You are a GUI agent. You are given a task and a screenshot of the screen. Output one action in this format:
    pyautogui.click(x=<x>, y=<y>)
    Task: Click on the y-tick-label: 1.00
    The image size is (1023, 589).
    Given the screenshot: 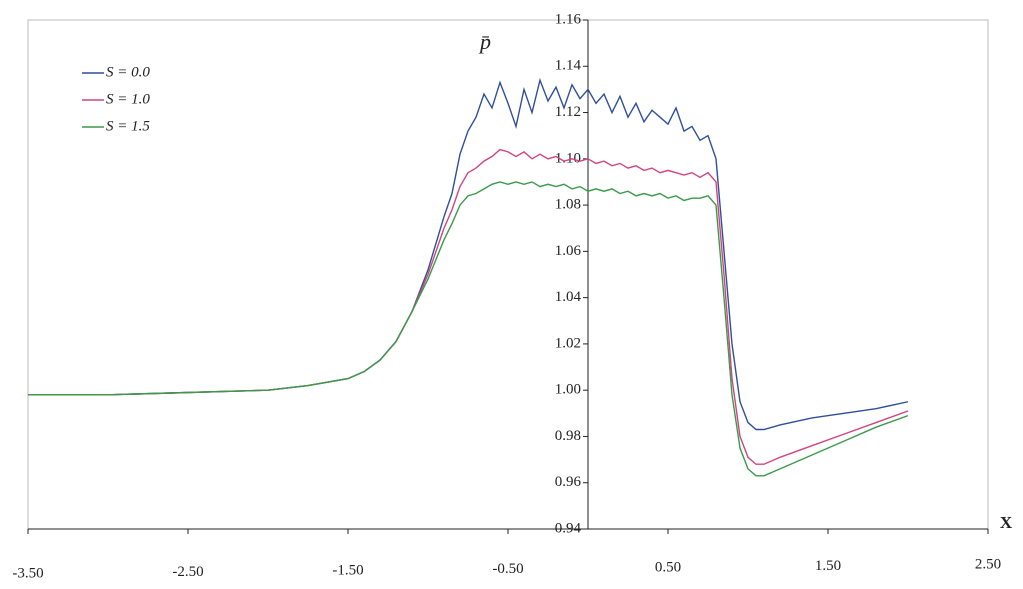 What is the action you would take?
    pyautogui.click(x=568, y=390)
    